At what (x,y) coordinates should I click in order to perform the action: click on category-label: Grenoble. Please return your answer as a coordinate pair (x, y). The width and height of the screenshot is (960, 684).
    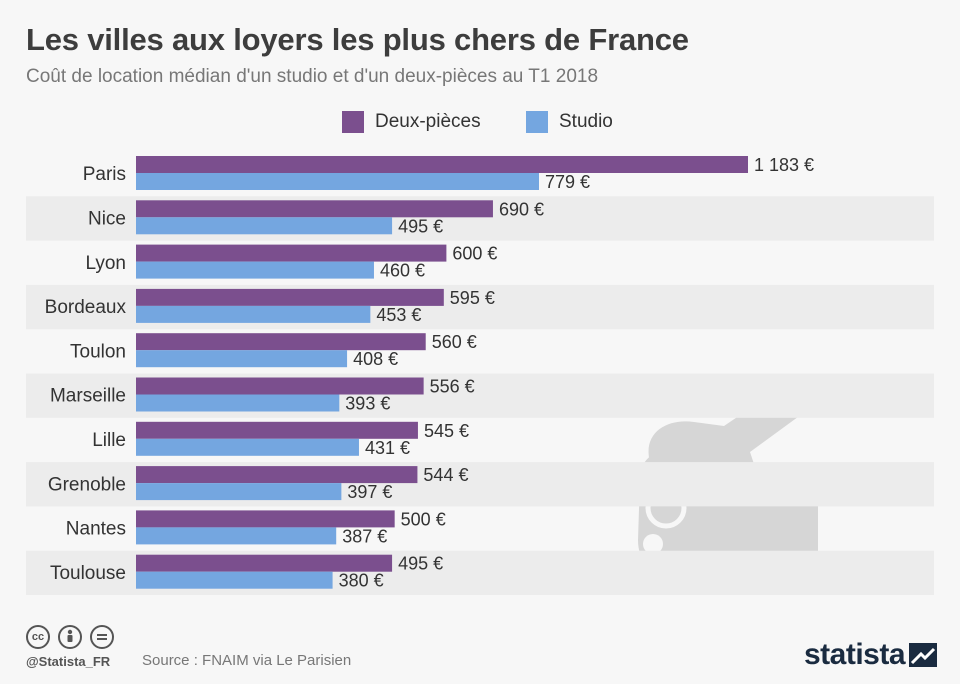
    Looking at the image, I should click on (87, 484).